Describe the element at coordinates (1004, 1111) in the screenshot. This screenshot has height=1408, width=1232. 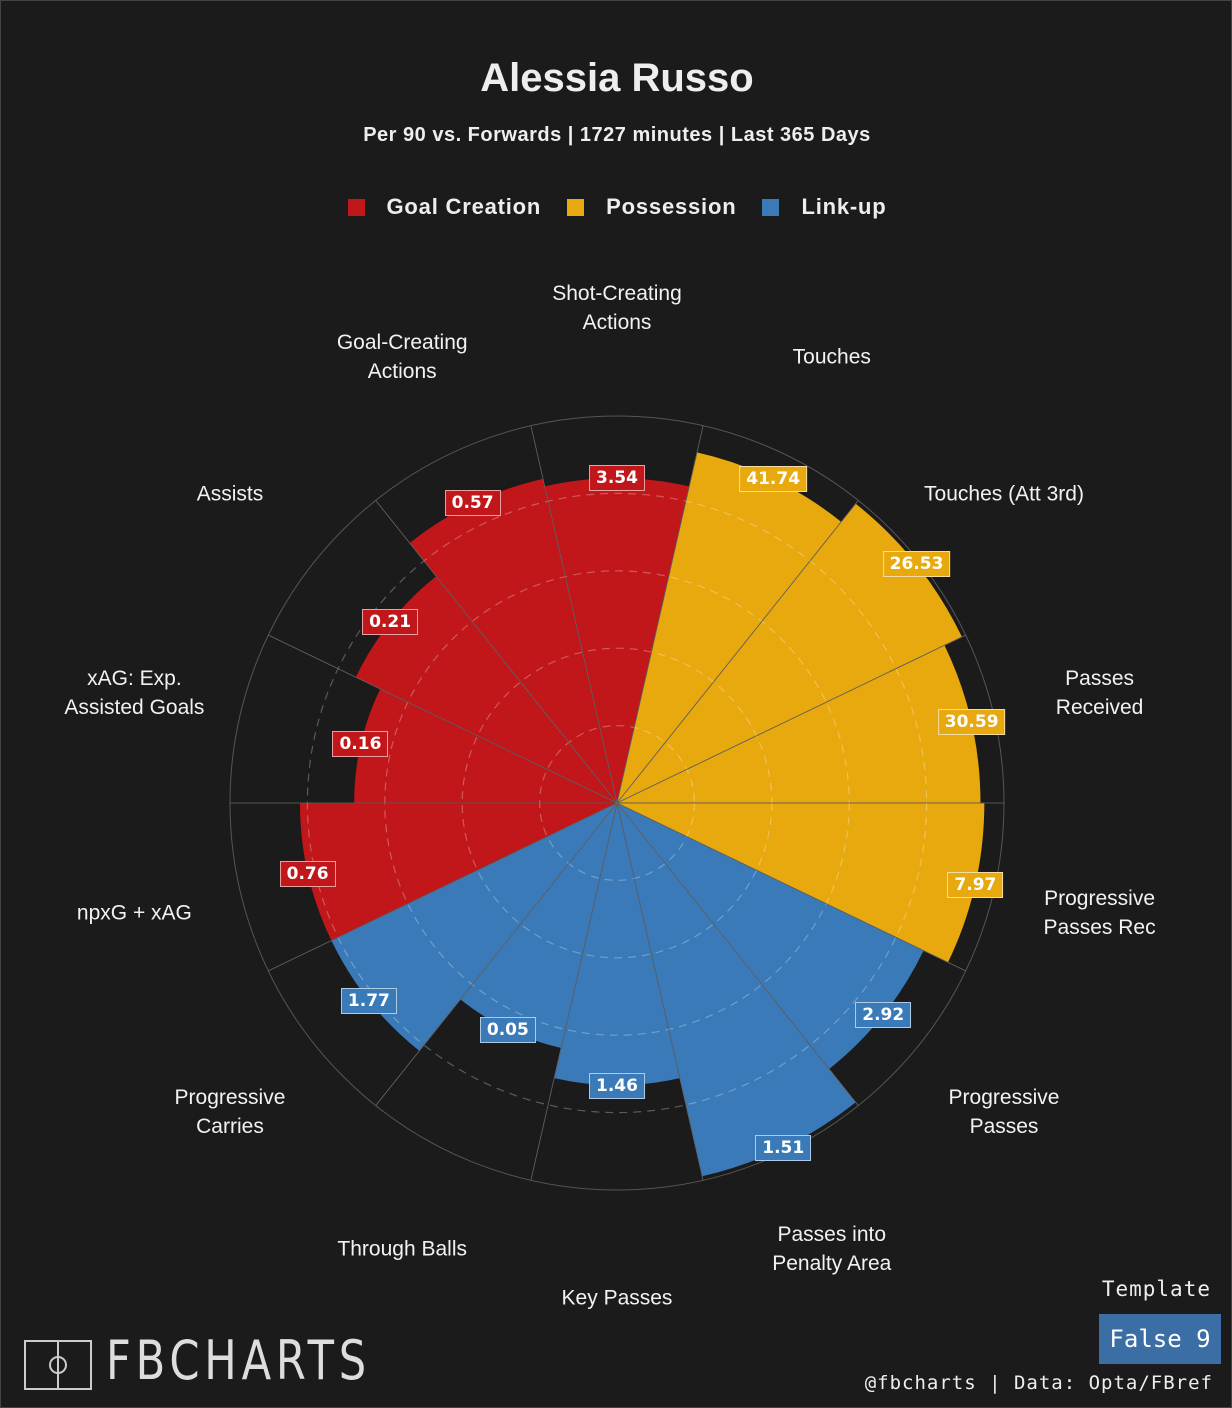
I see `category-label: Progressive Passes` at that location.